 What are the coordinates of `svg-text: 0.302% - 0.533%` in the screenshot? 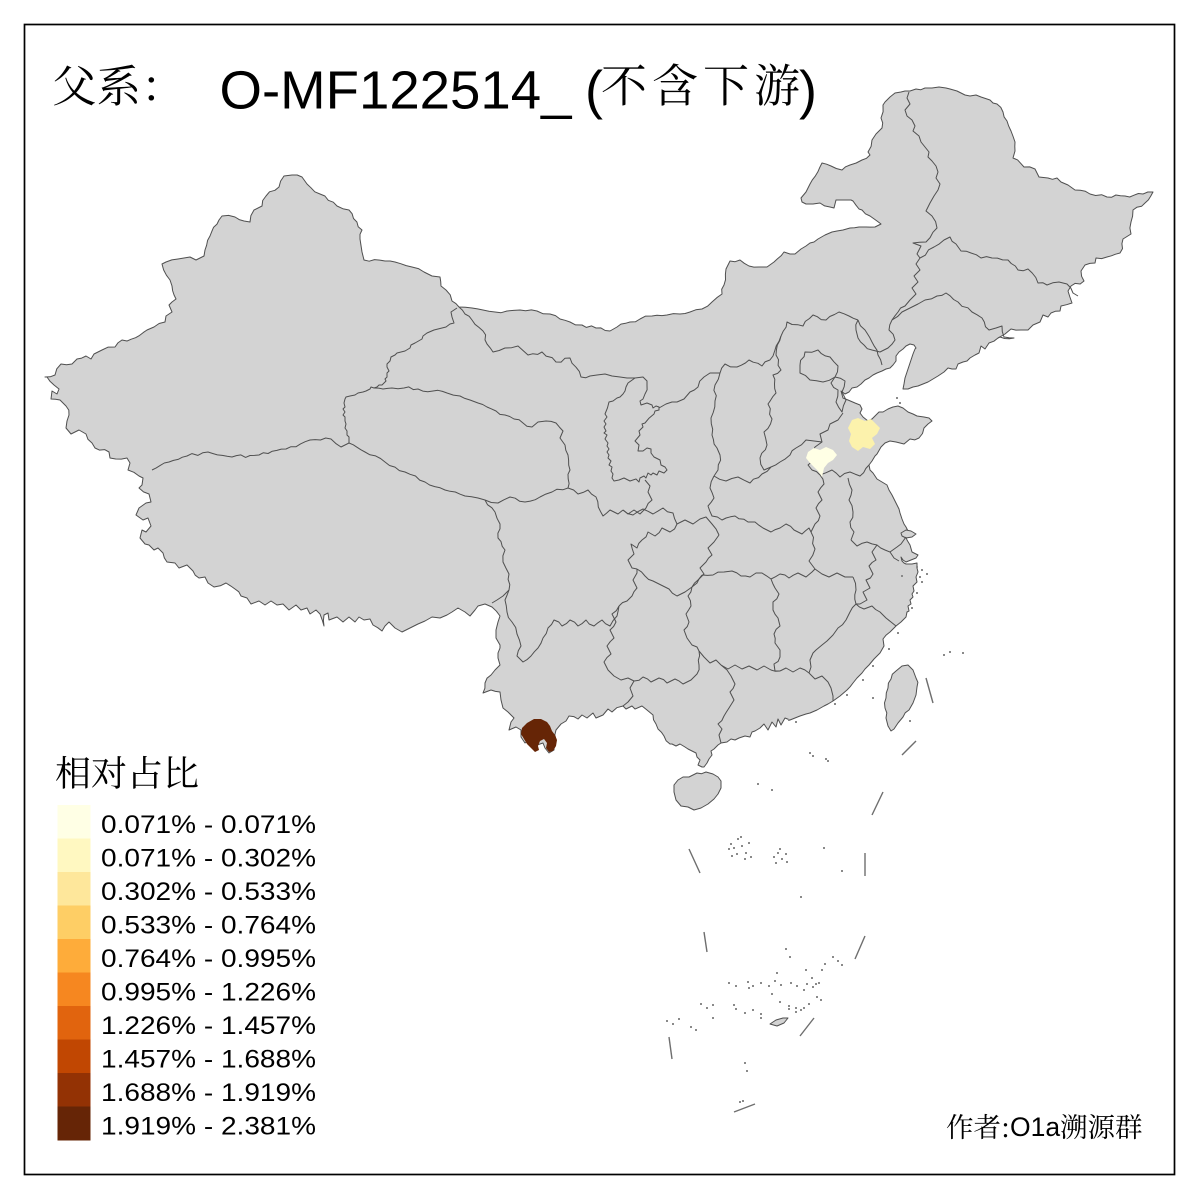 It's located at (208, 892).